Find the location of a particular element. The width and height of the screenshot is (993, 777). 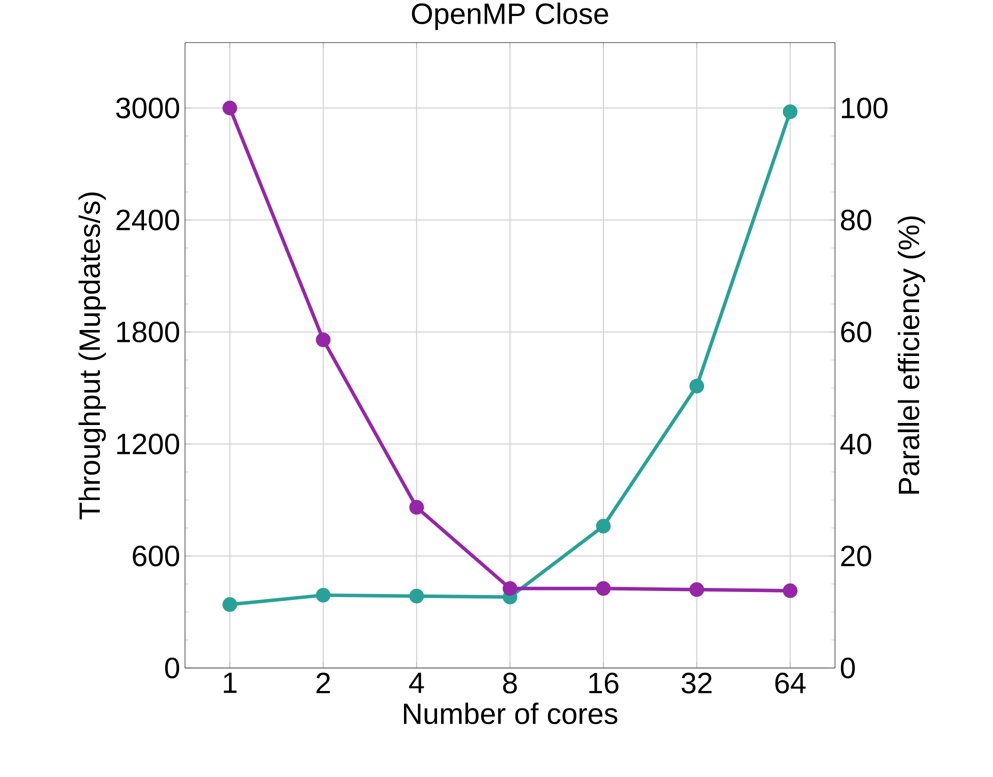

y2-tick-label: 40 is located at coordinates (856, 444).